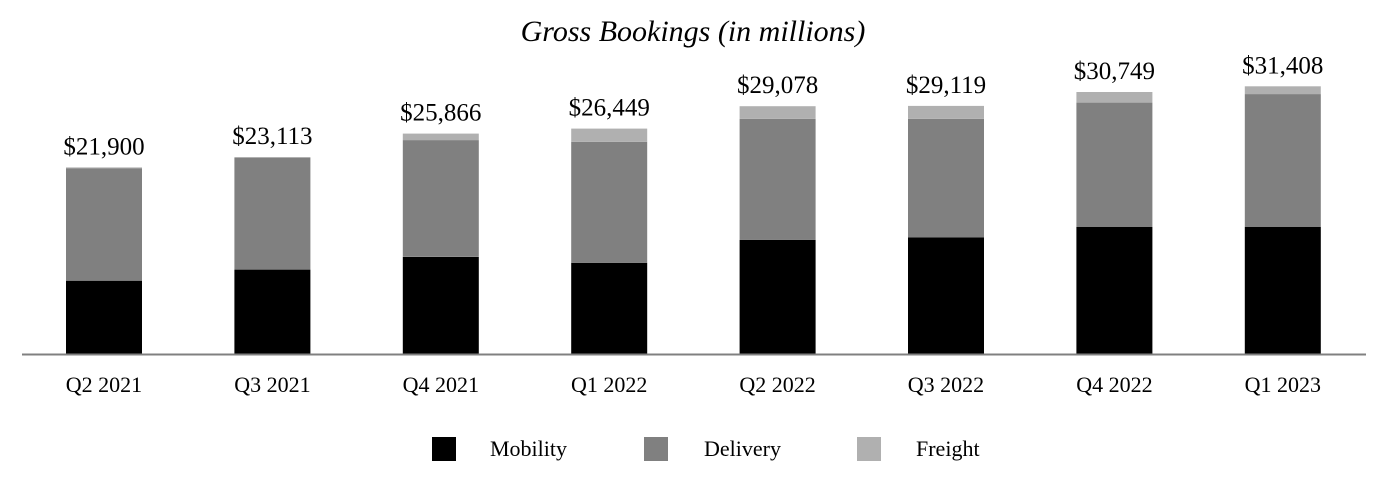 Image resolution: width=1386 pixels, height=492 pixels. Describe the element at coordinates (609, 384) in the screenshot. I see `x-tick-label: Q1 2022` at that location.